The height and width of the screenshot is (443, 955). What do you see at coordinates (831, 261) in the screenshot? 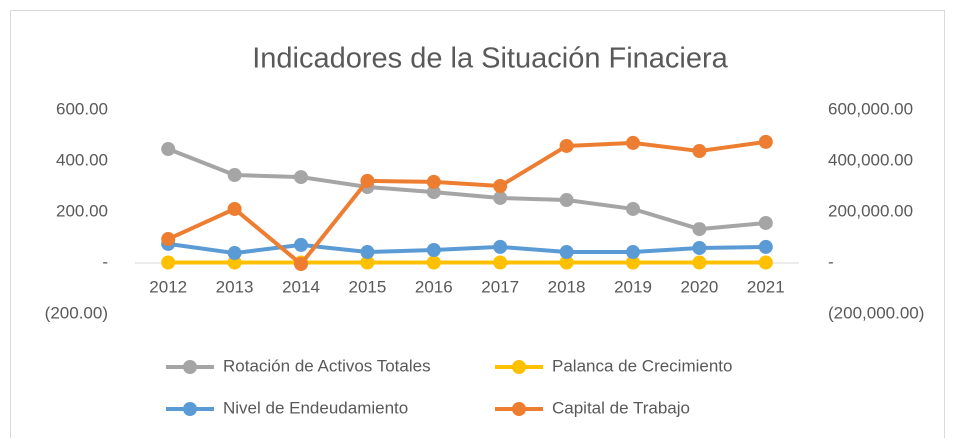
I see `y2-tick-label: -` at bounding box center [831, 261].